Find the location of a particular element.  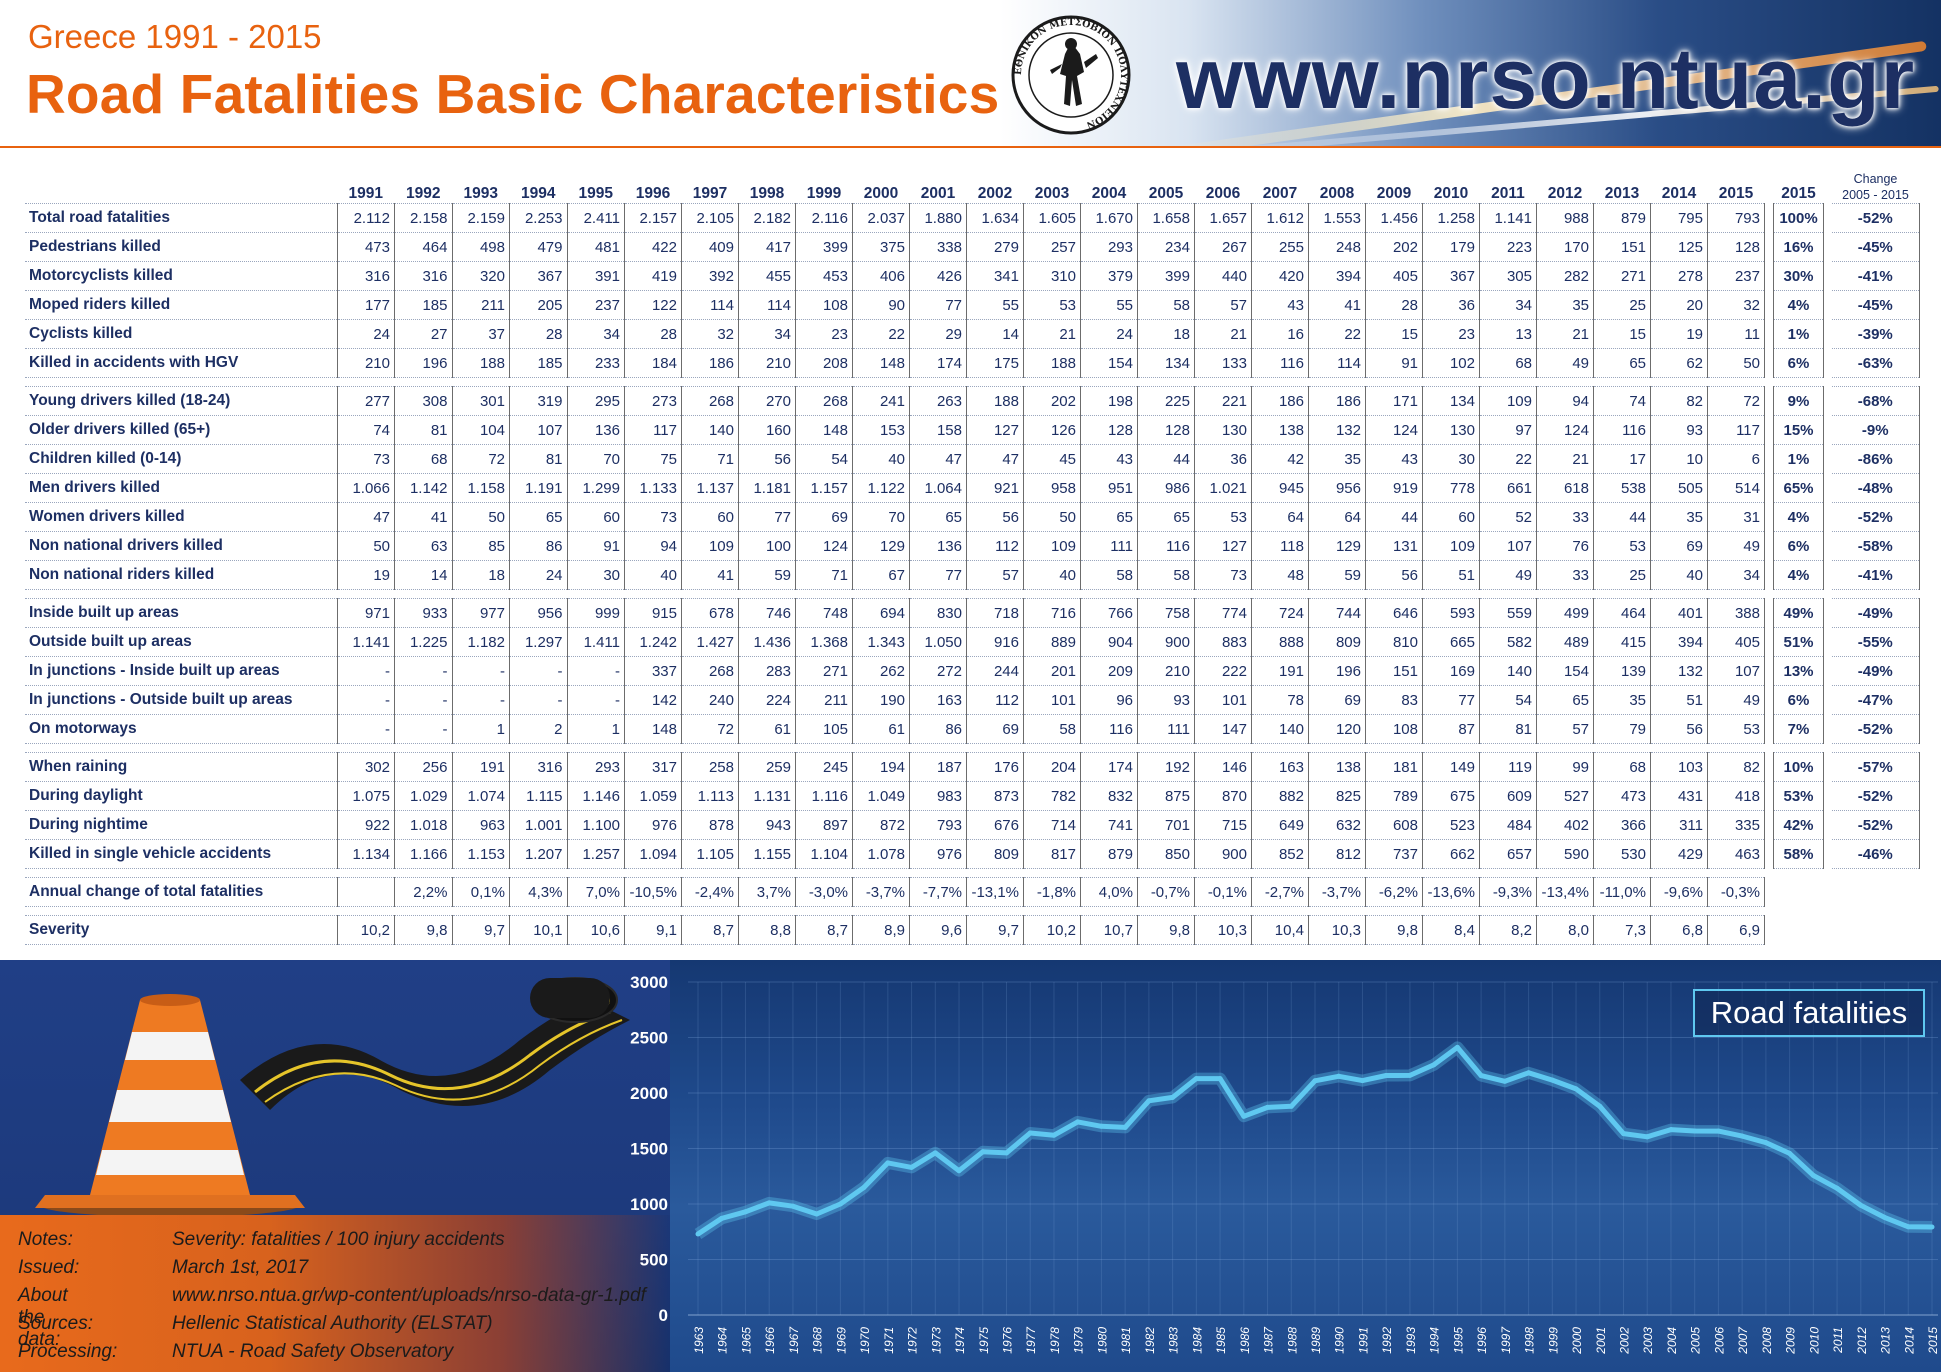

table-cell: 41 is located at coordinates (710, 575).